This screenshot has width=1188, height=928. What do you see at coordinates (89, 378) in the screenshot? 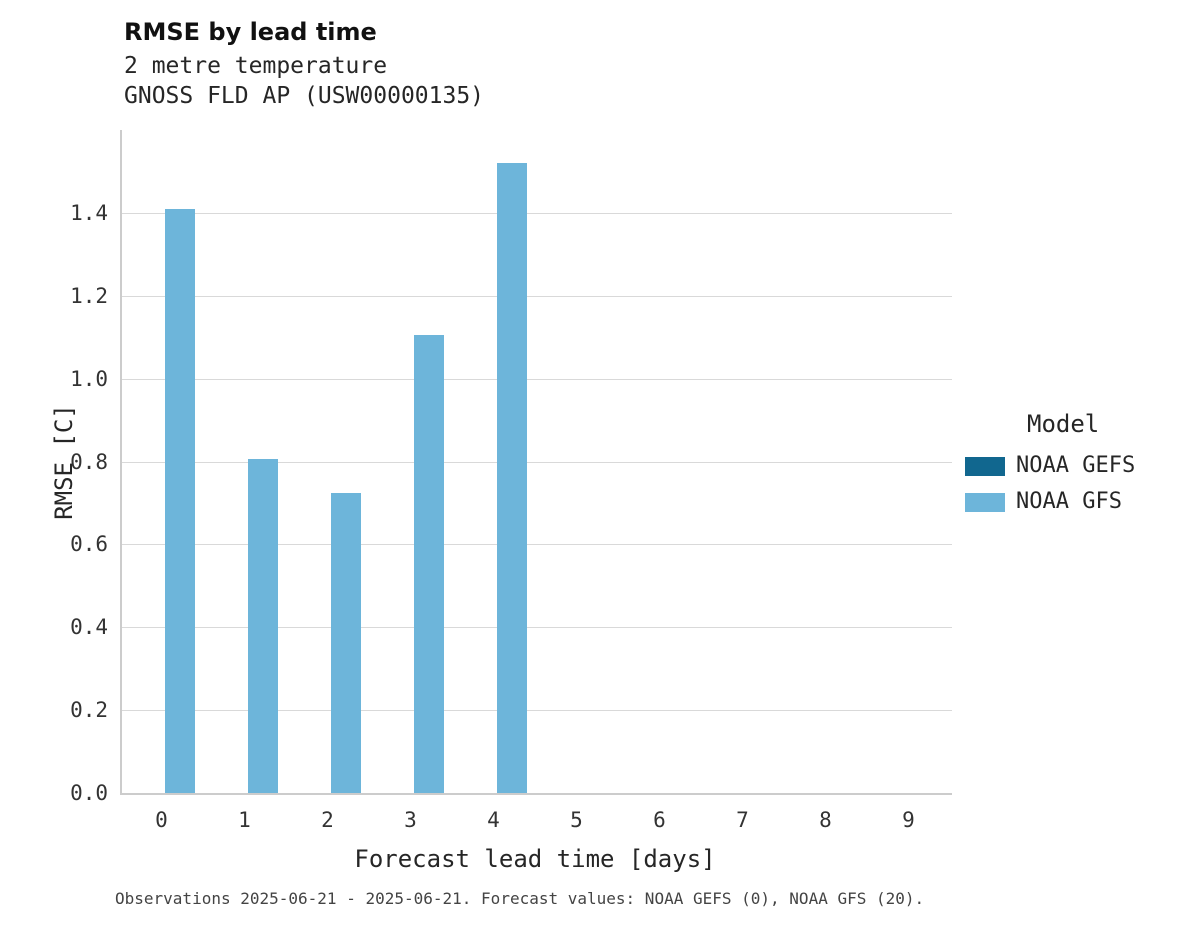
I see `y-tick-label: 1.0` at bounding box center [89, 378].